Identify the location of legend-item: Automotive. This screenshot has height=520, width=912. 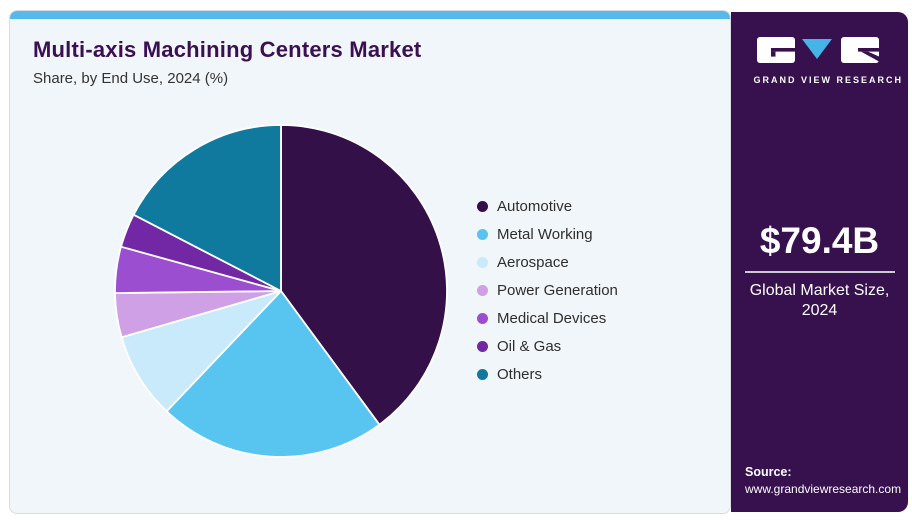
(547, 206).